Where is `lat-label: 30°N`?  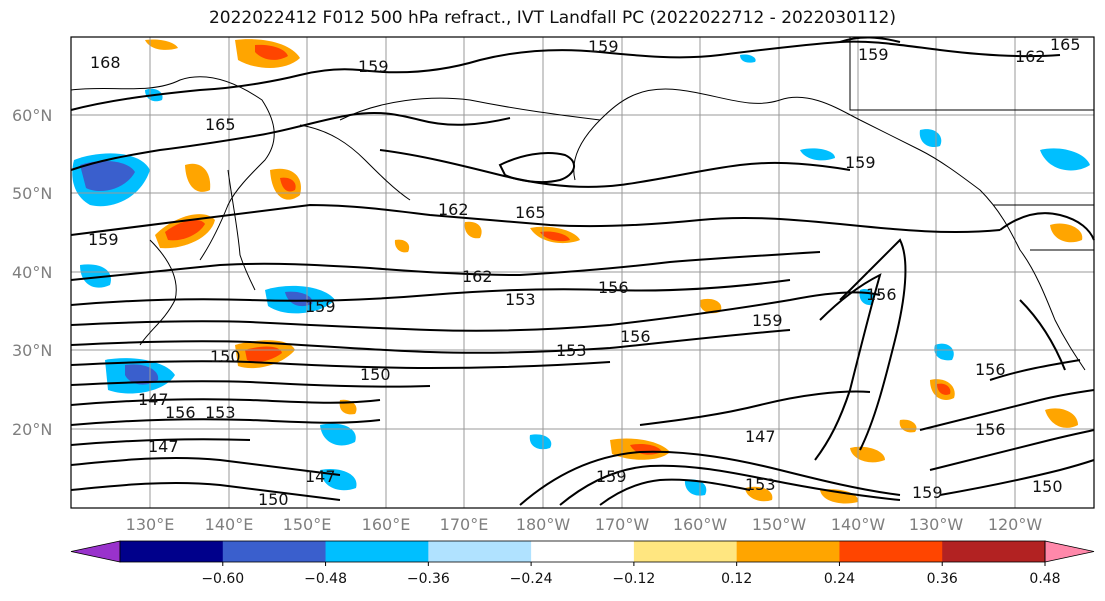 lat-label: 30°N is located at coordinates (32, 350).